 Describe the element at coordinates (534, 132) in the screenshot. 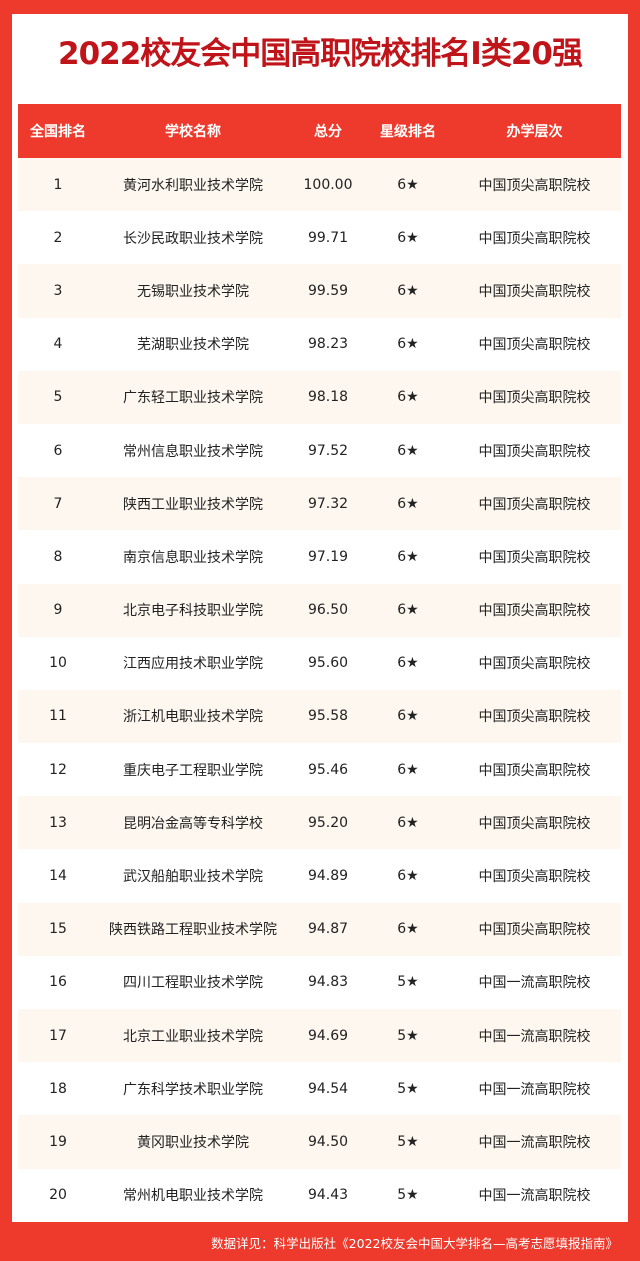

I see `column-header-level: 办学层次` at that location.